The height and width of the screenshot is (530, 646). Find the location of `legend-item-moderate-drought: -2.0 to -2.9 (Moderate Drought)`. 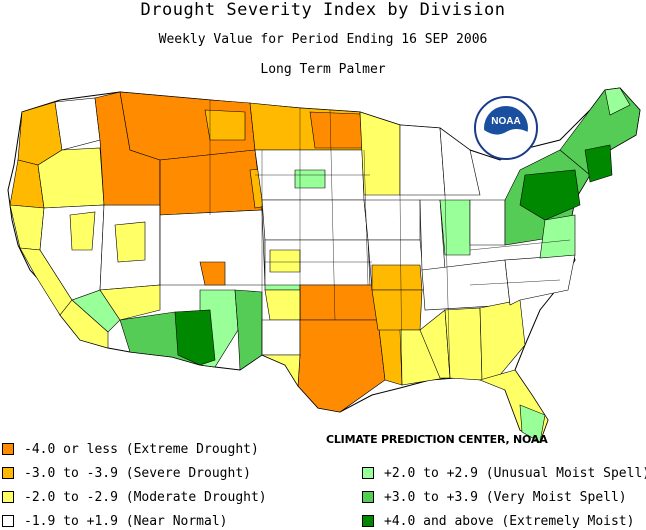

legend-item-moderate-drought: -2.0 to -2.9 (Moderate Drought) is located at coordinates (134, 497).